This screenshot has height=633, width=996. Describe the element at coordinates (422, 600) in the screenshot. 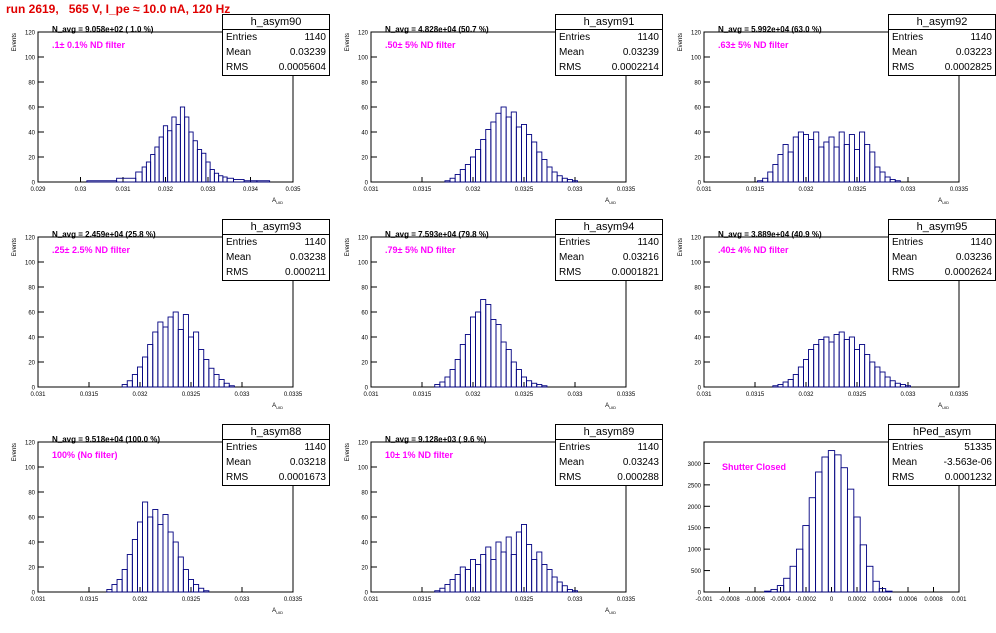

I see `x-tick-label: 0.0315` at that location.